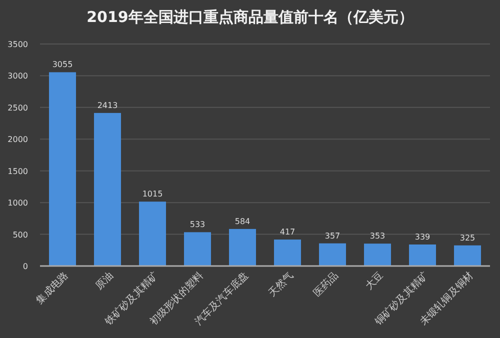 This screenshot has height=338, width=500. Describe the element at coordinates (18, 203) in the screenshot. I see `y-tick-label: 1000` at that location.